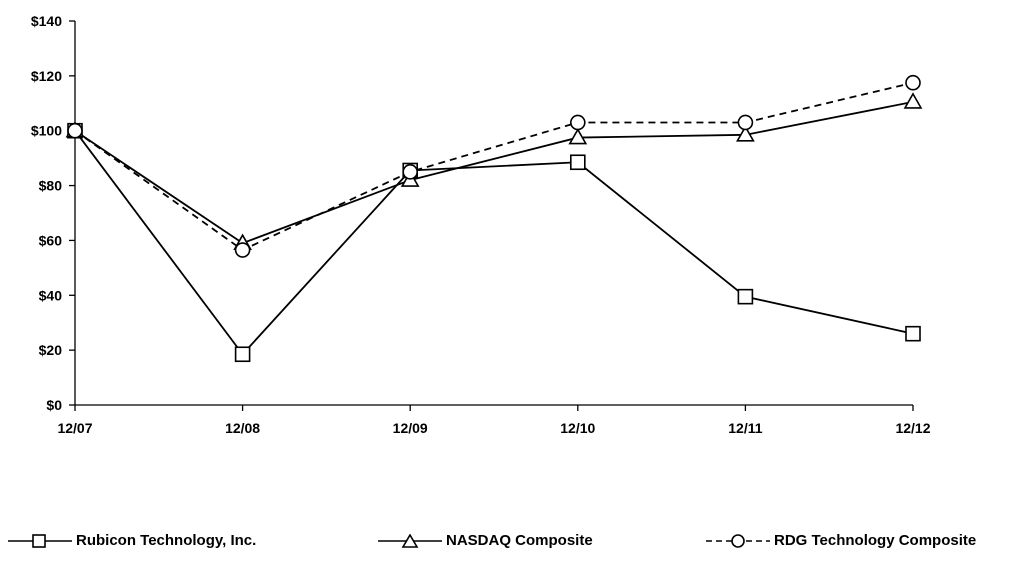 The height and width of the screenshot is (580, 1018). I want to click on x-tick-label: 12/11, so click(745, 428).